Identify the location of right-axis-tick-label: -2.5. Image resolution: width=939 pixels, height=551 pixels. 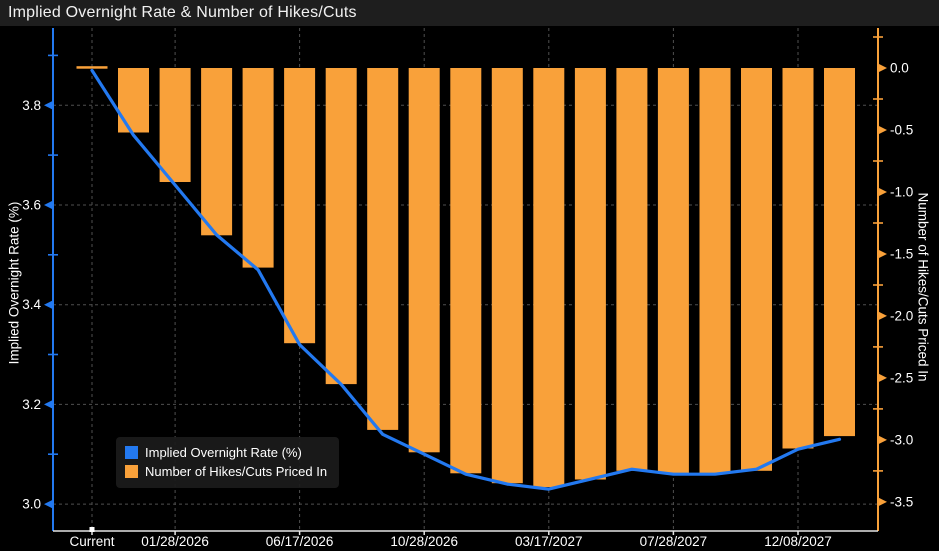
(901, 377).